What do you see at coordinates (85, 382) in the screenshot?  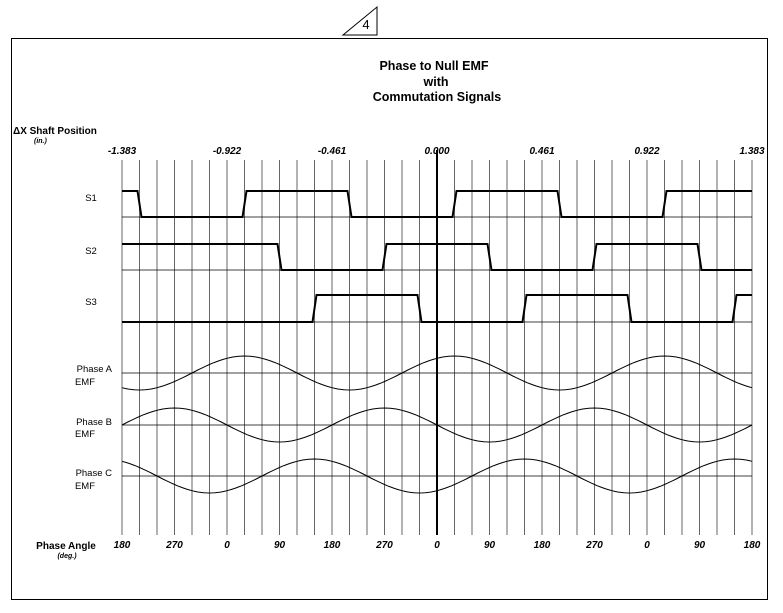 I see `label-phase-a-2: EMF` at bounding box center [85, 382].